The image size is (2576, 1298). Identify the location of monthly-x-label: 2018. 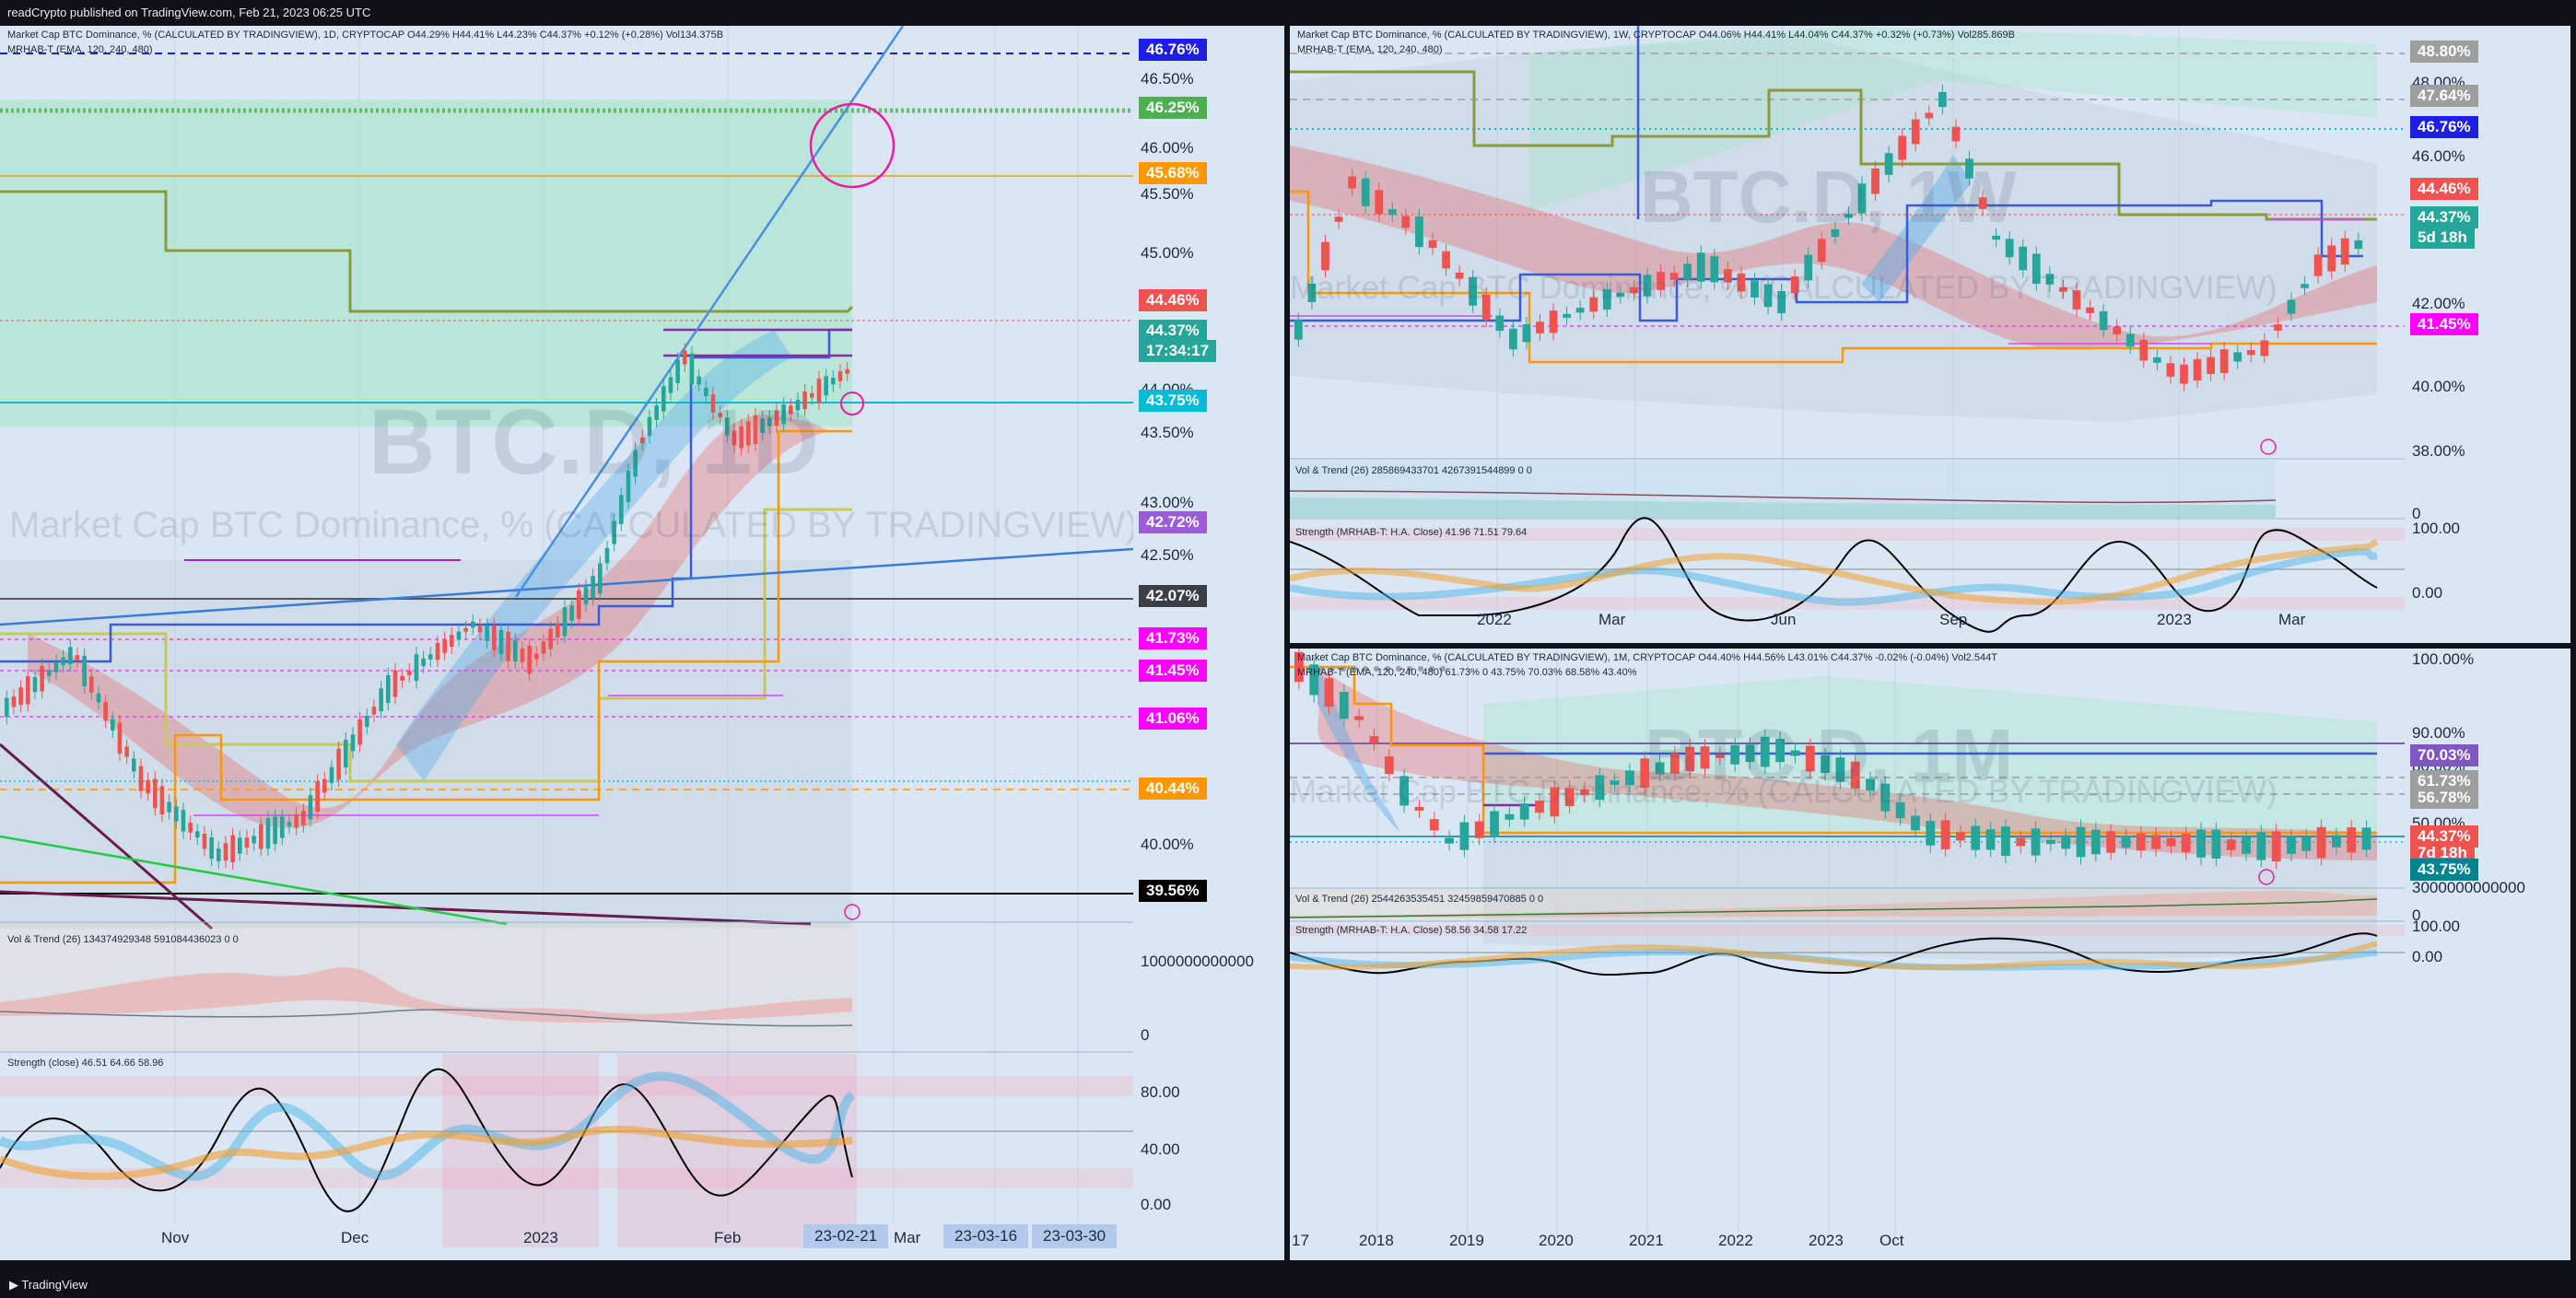
(1376, 1240).